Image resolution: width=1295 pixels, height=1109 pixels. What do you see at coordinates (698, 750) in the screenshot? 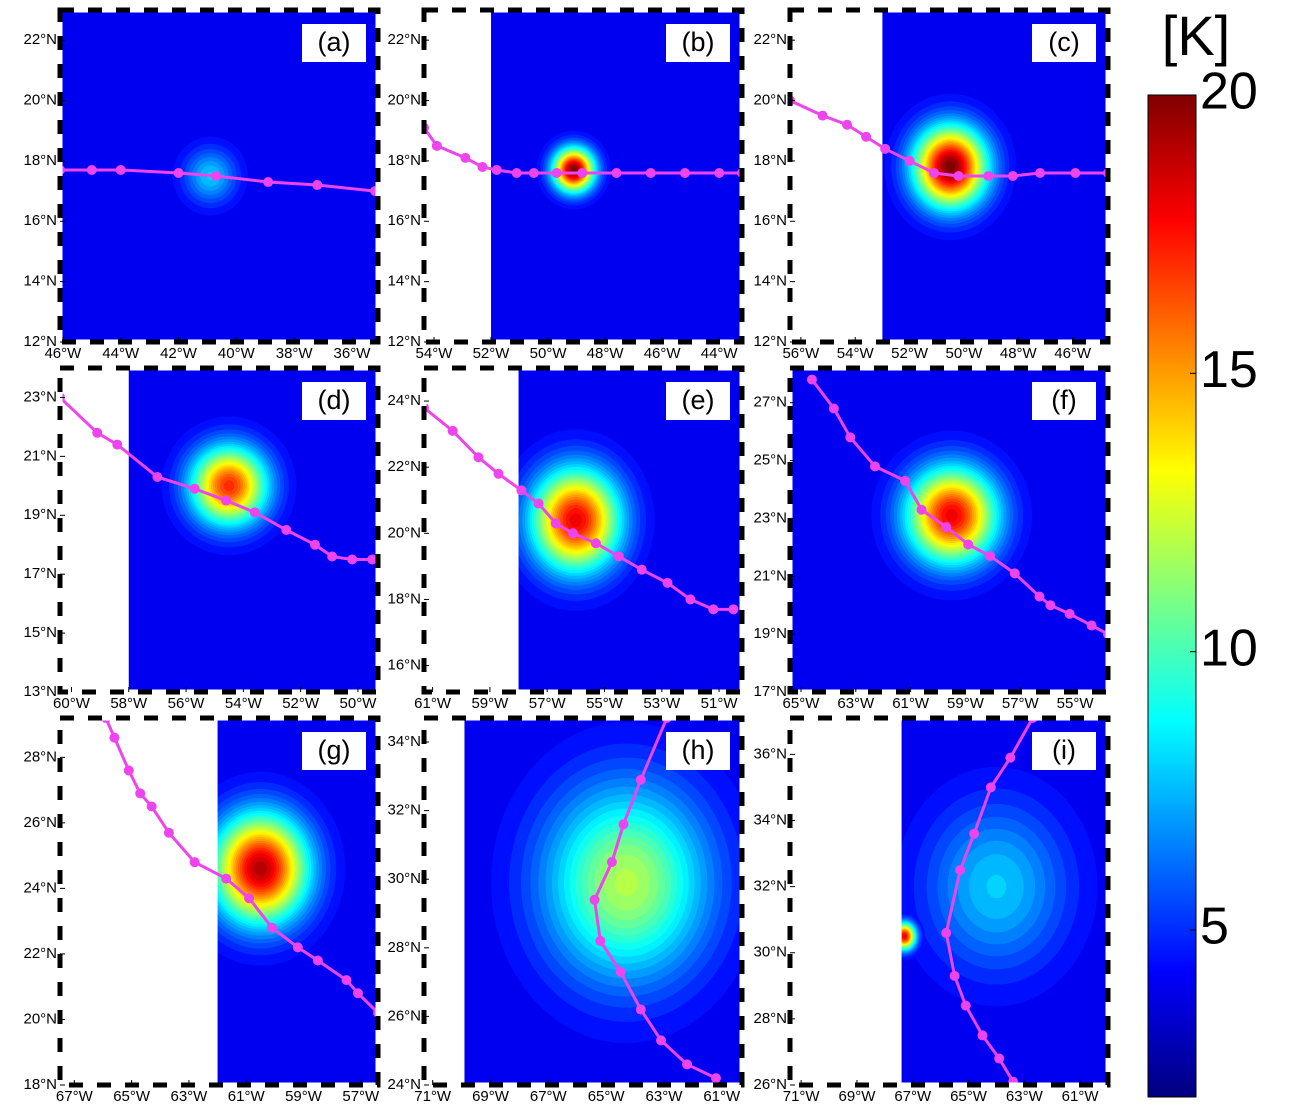
I see `panel-label: (h)` at bounding box center [698, 750].